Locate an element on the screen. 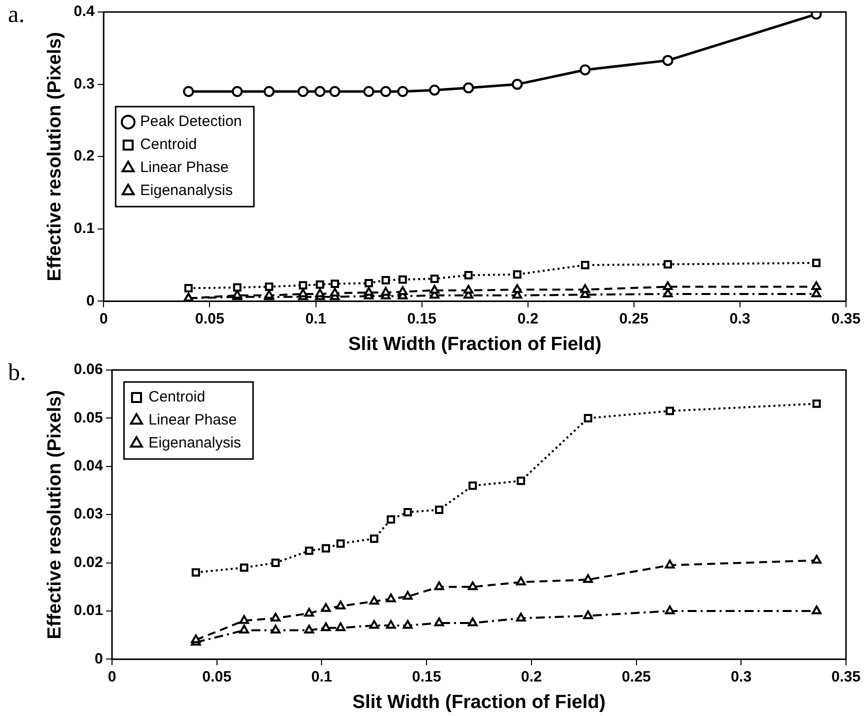 The image size is (866, 716). y-tick-label: 0.06 is located at coordinates (88, 369).